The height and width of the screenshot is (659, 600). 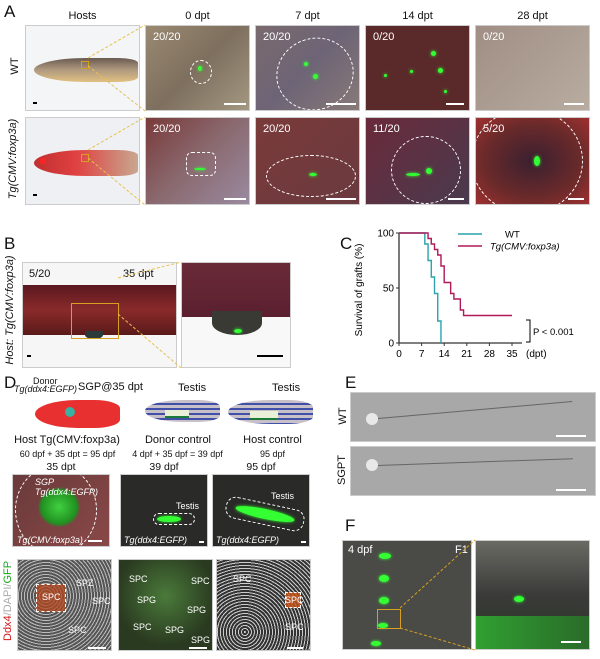 I want to click on f1-larvae-photo: 4 dpf F1, so click(x=407, y=595).